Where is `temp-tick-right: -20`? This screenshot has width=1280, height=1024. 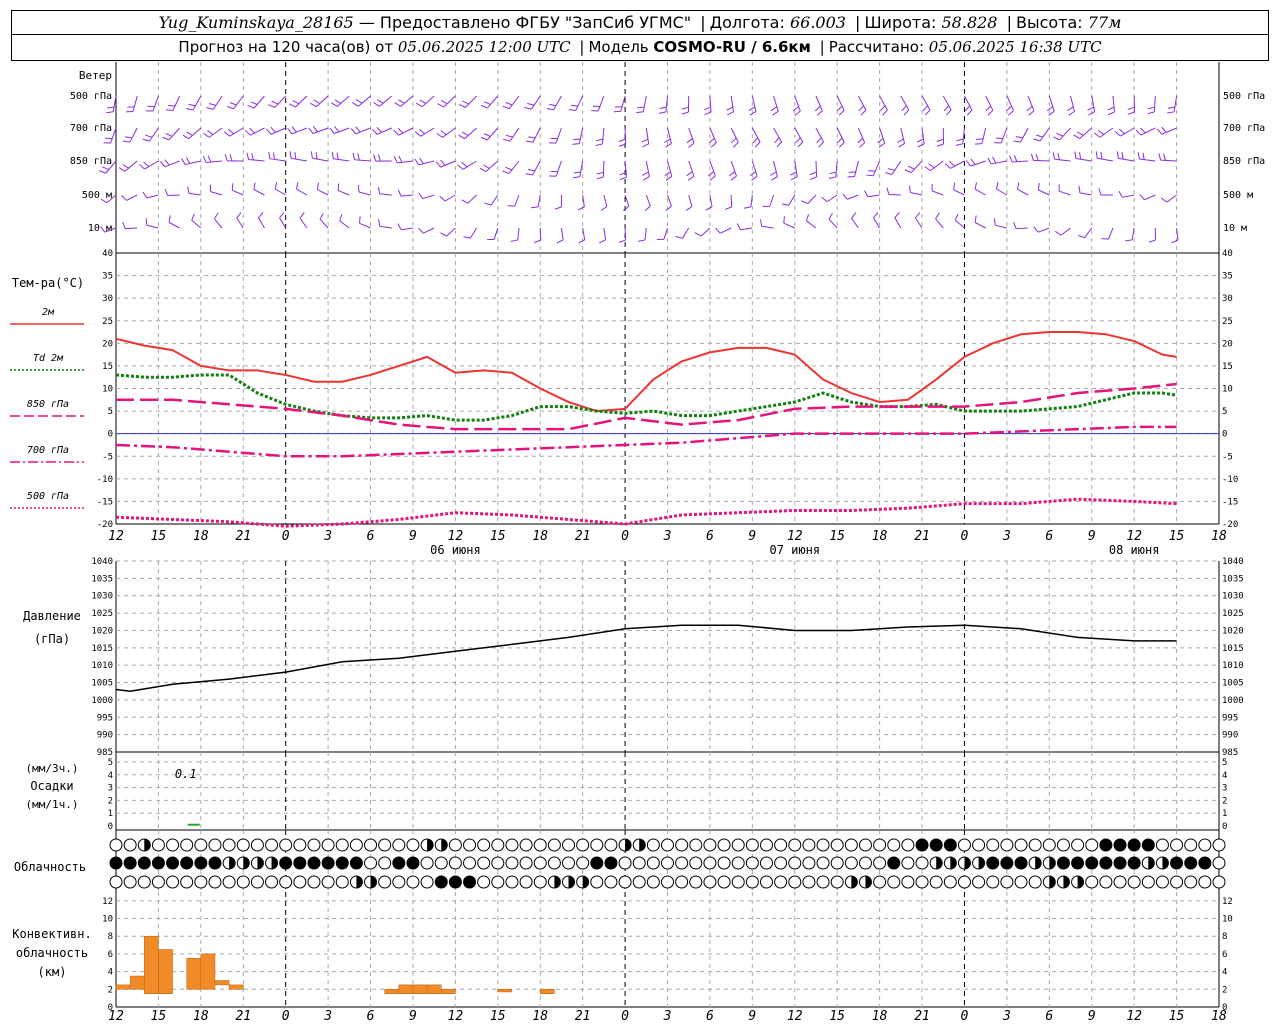
temp-tick-right: -20 is located at coordinates (1230, 525).